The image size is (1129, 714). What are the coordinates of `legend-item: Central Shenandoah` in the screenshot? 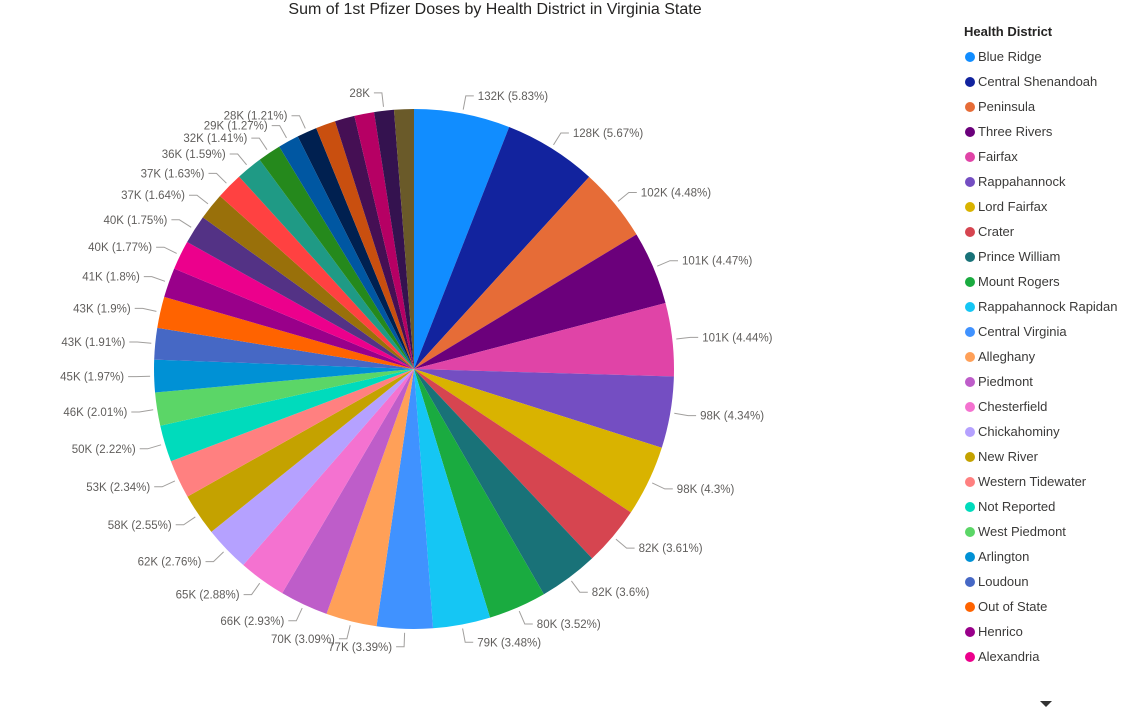 It's located at (1045, 81).